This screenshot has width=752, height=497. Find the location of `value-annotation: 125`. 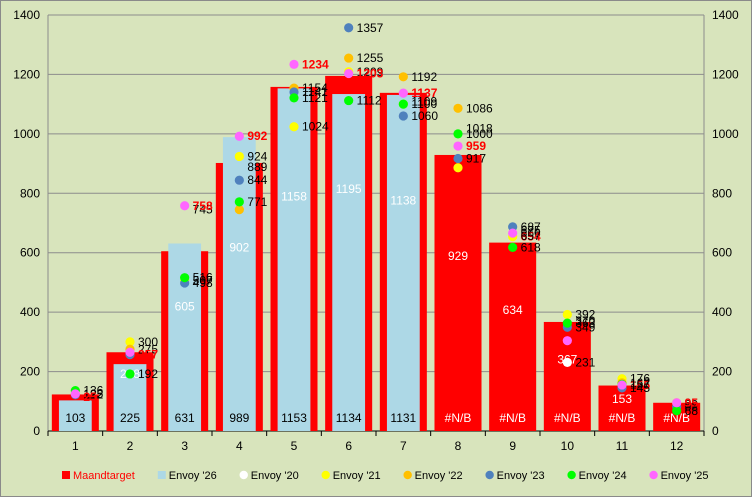

value-annotation: 125 is located at coordinates (93, 394).